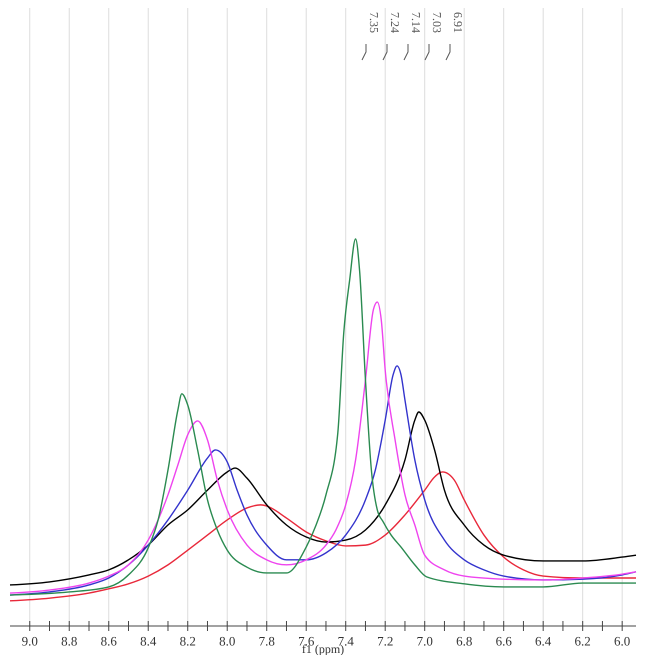 Image resolution: width=646 pixels, height=663 pixels. What do you see at coordinates (227, 641) in the screenshot?
I see `x-tick-label: 8.0` at bounding box center [227, 641].